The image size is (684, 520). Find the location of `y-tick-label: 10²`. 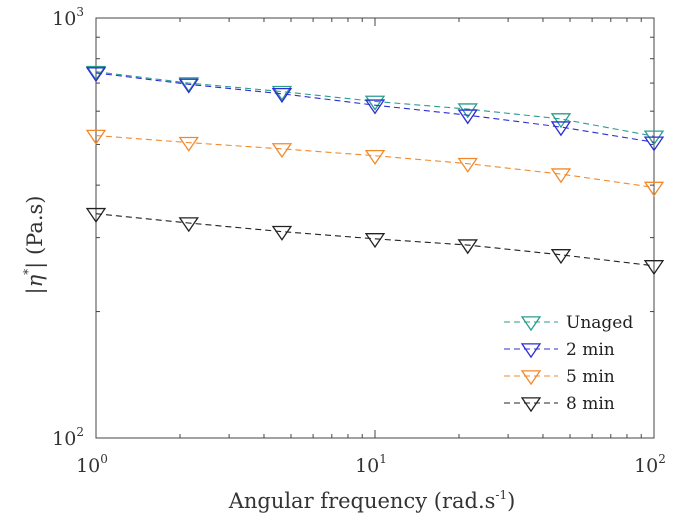

y-tick-label: 10² is located at coordinates (68, 437).